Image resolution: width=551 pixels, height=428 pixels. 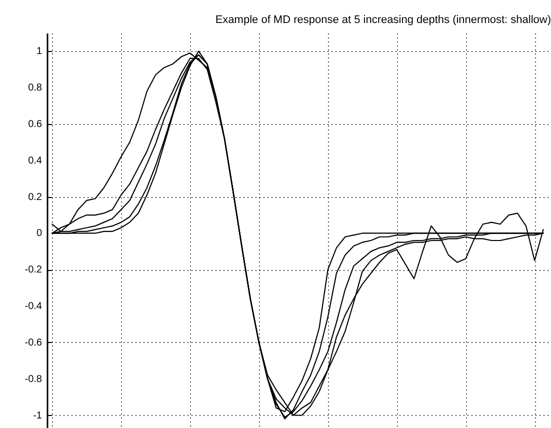 What do you see at coordinates (33, 270) in the screenshot?
I see `y-tick-label: -0.2` at bounding box center [33, 270].